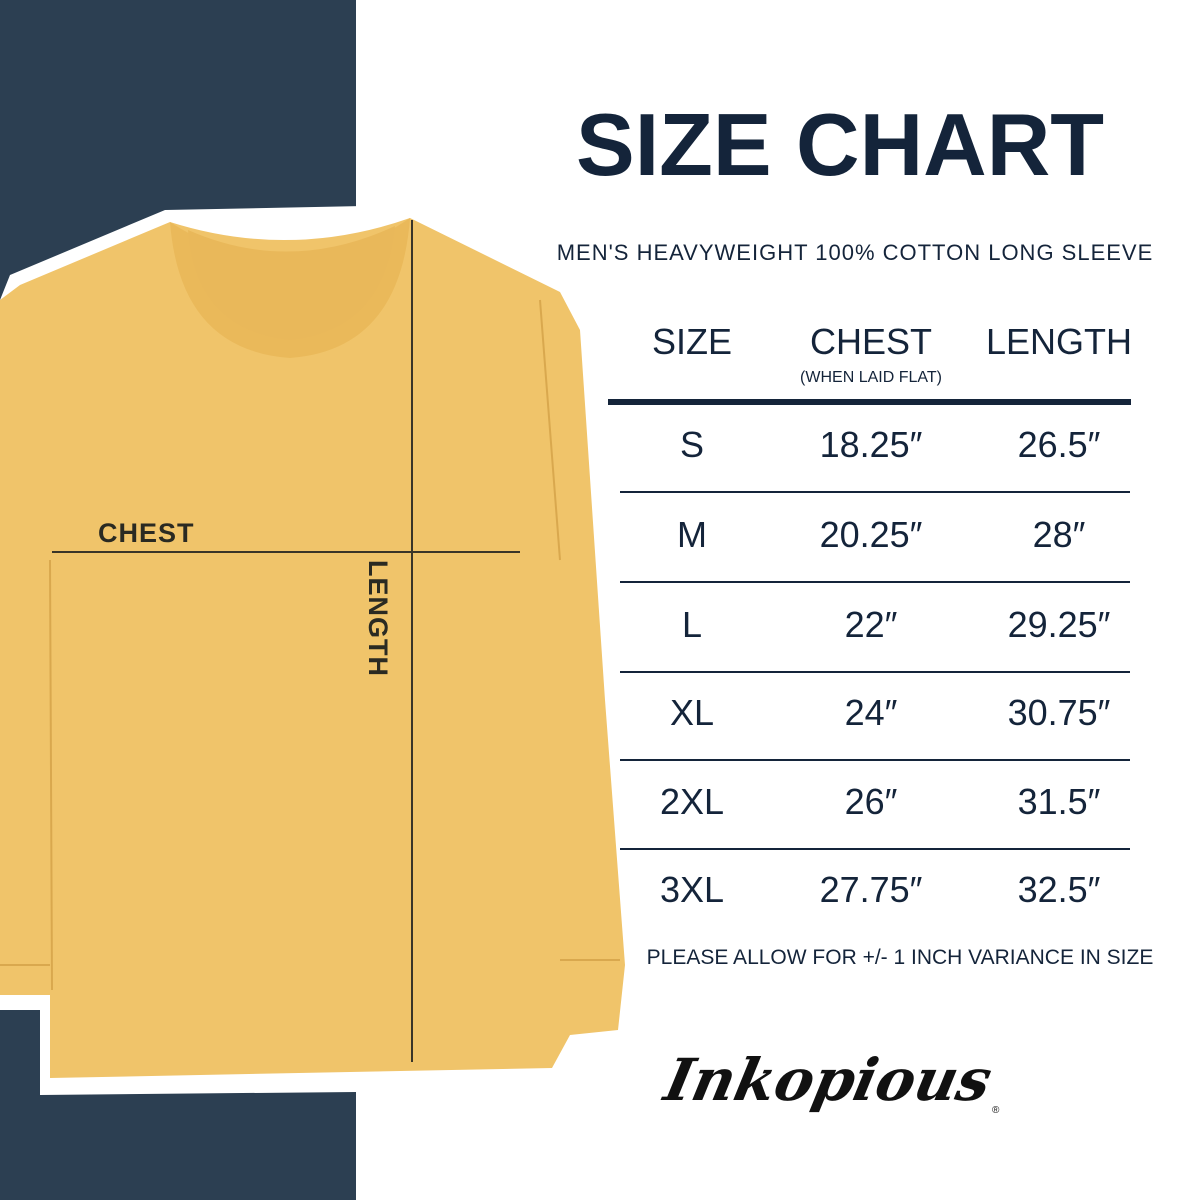 The width and height of the screenshot is (1200, 1200). What do you see at coordinates (870, 341) in the screenshot?
I see `header-chest: CHEST` at bounding box center [870, 341].